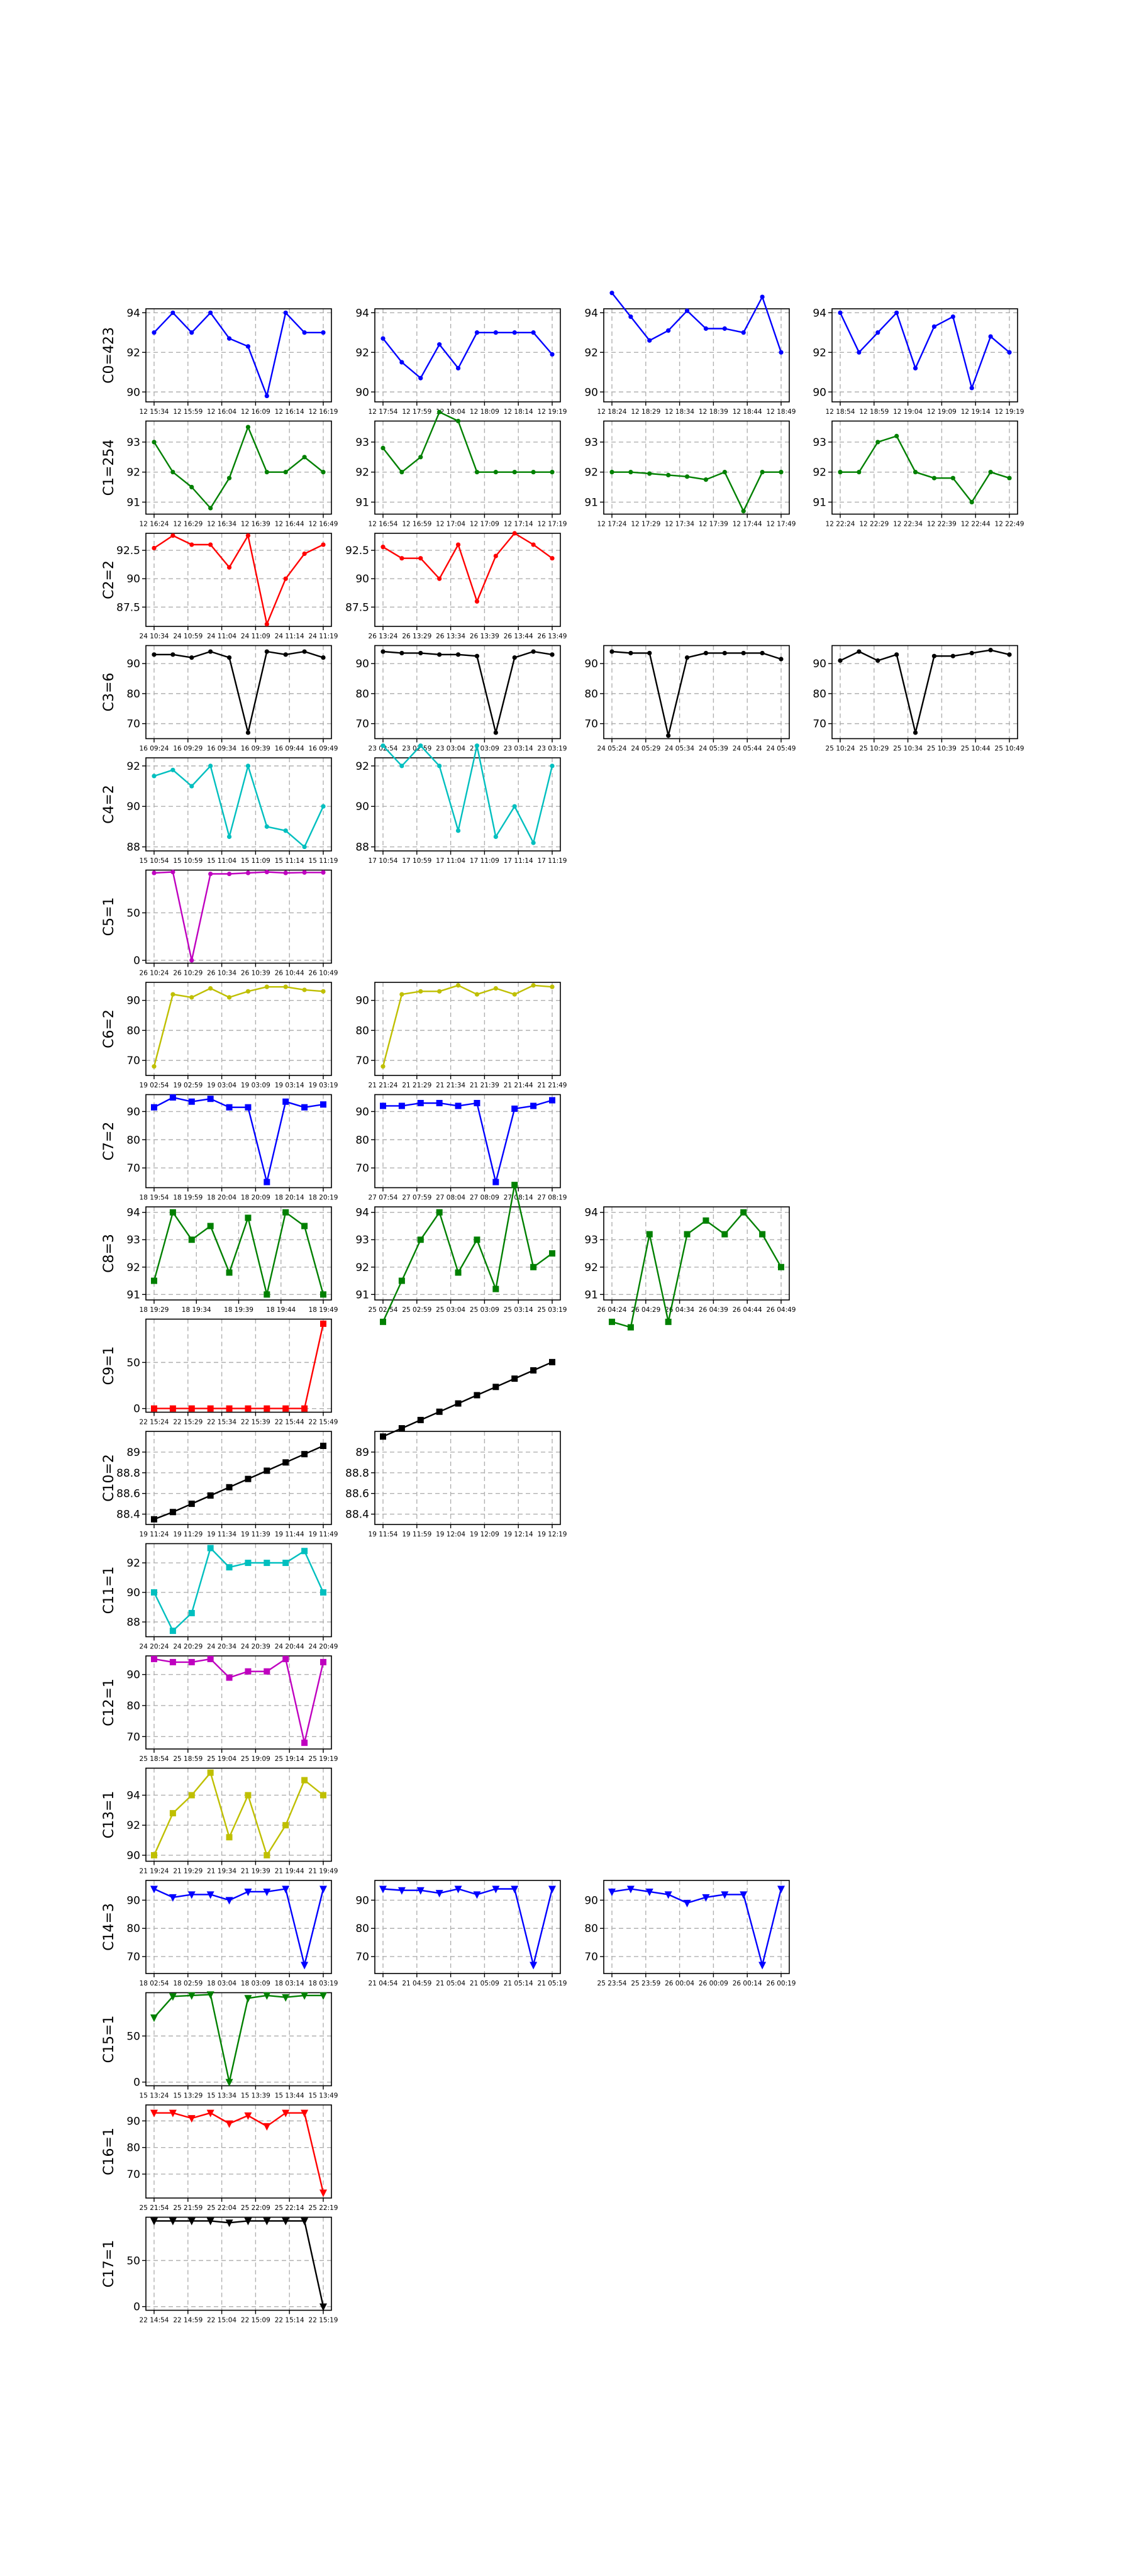 The height and width of the screenshot is (2576, 1127). Describe the element at coordinates (255, 1085) in the screenshot. I see `x-tick-label: 19 03:09` at that location.